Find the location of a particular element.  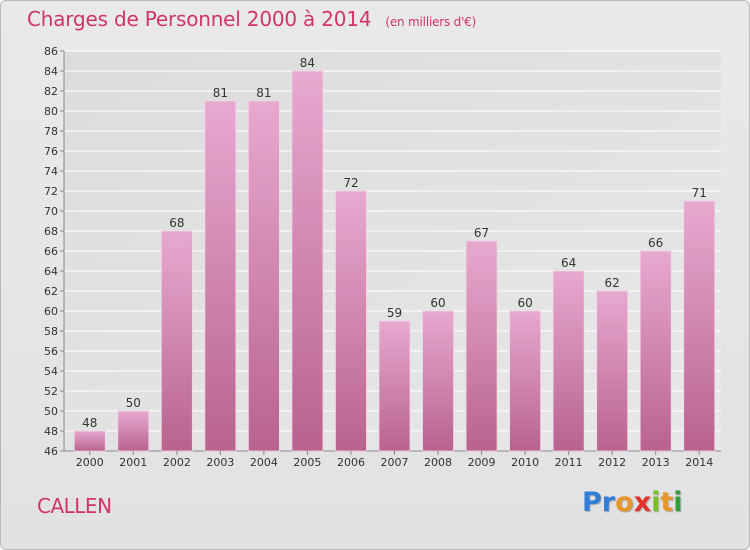

x-tick-label: 2003 is located at coordinates (220, 462).